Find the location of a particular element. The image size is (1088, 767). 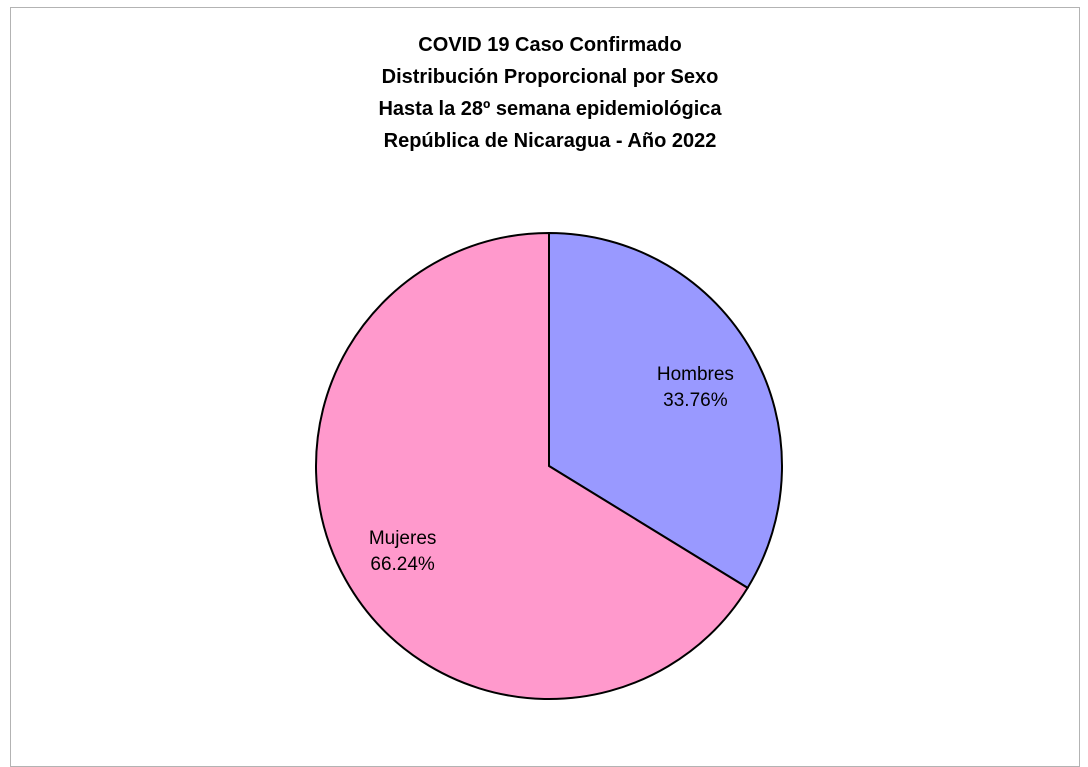

pie-label-name: Mujeres is located at coordinates (403, 538).